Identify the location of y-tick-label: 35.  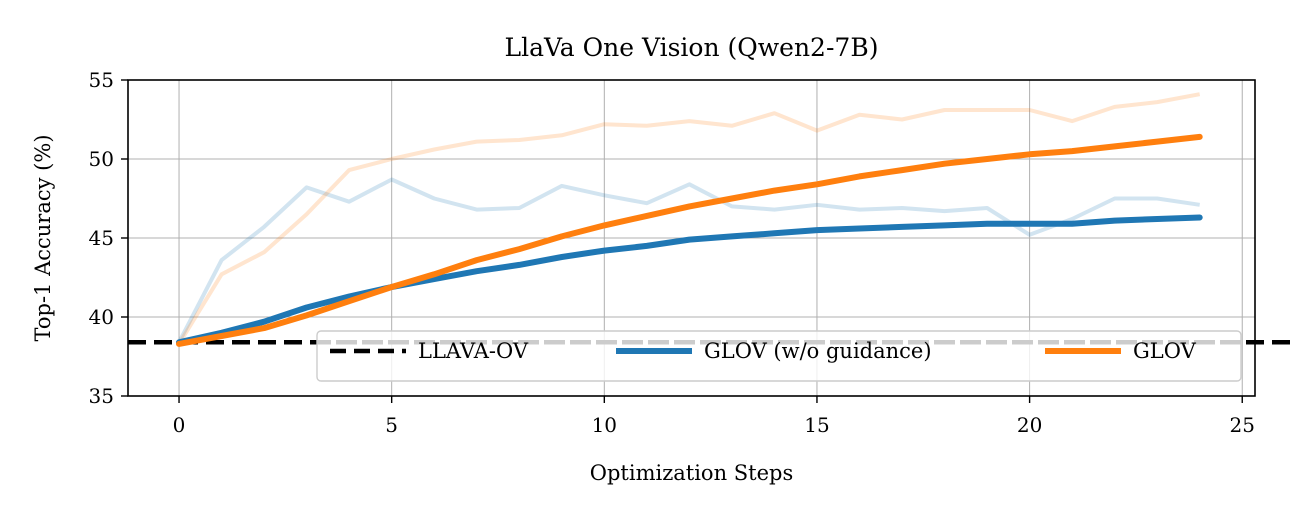
(101, 396).